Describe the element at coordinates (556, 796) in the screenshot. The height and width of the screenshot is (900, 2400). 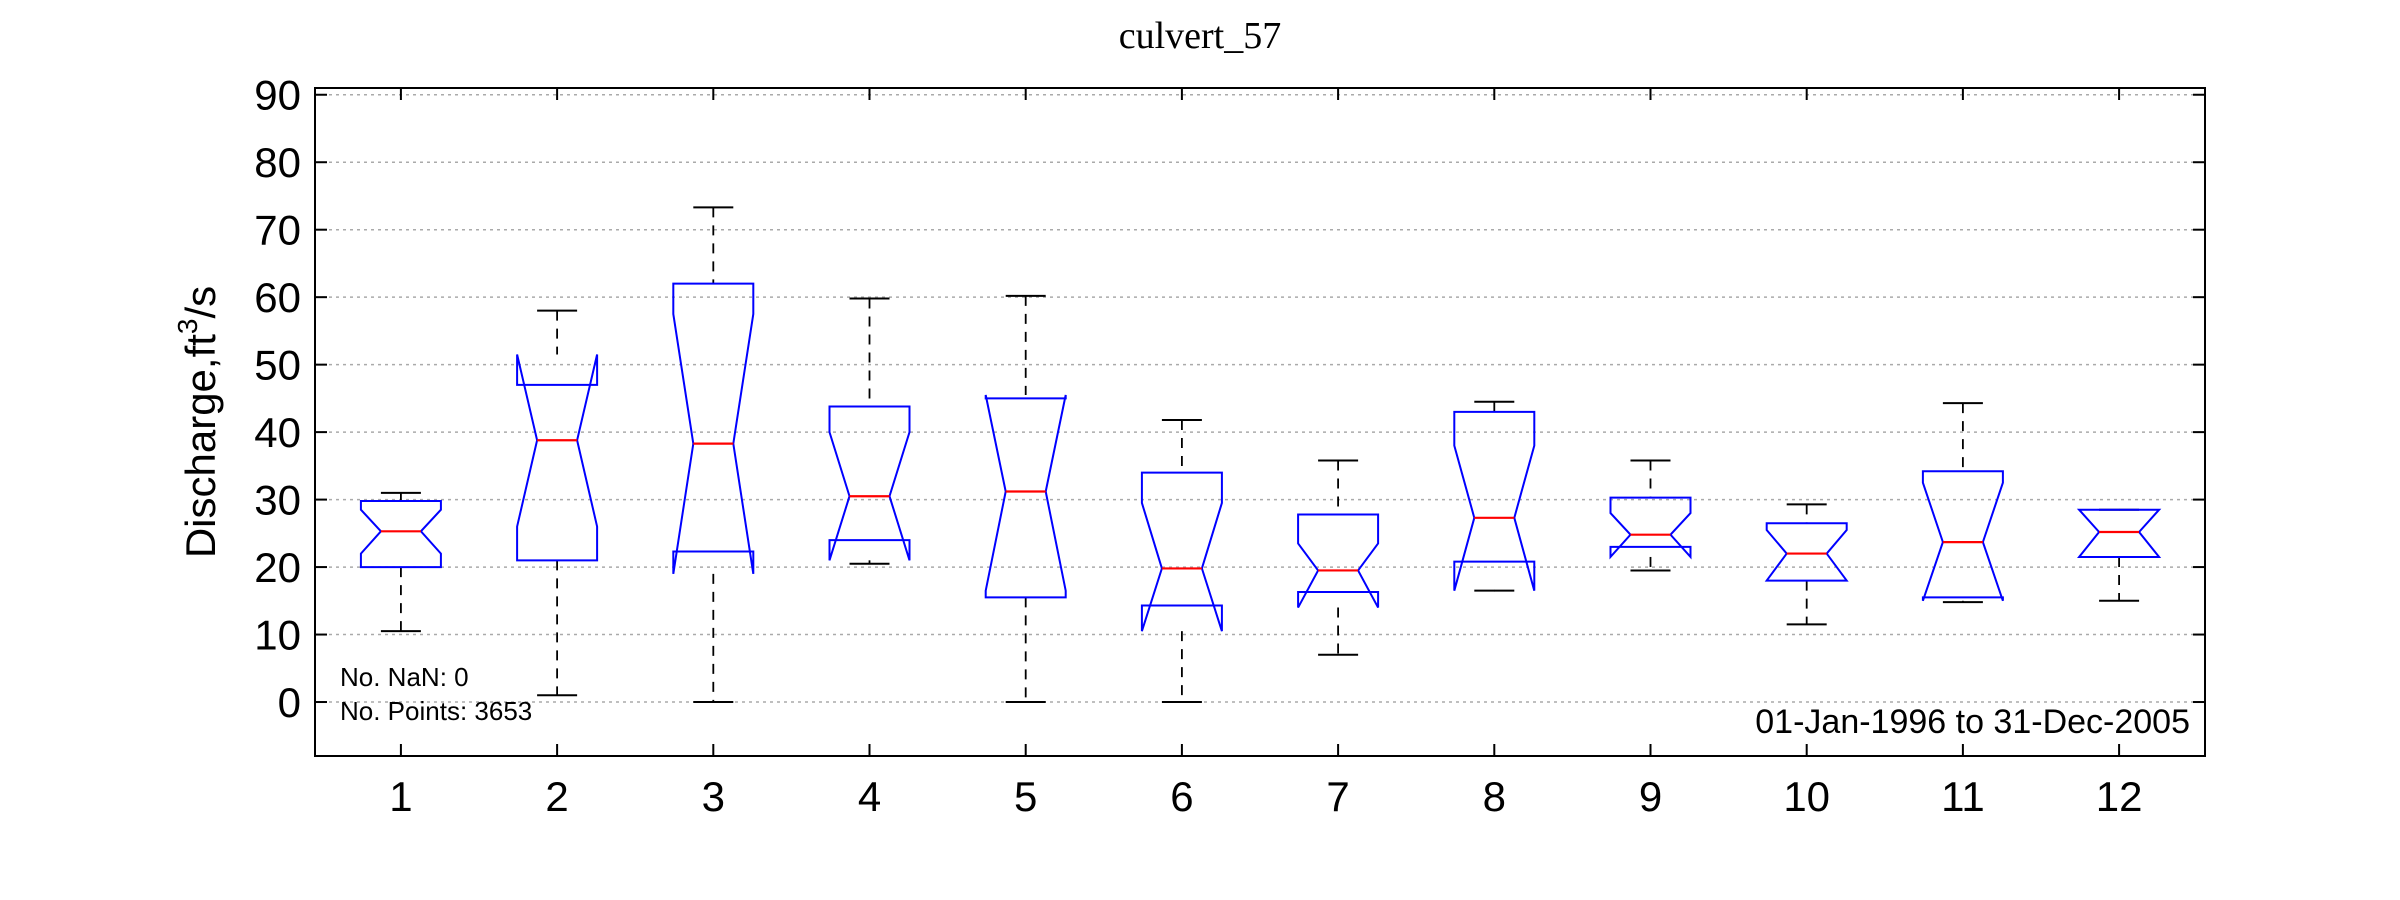
I see `x-tick-label-2: 2` at that location.